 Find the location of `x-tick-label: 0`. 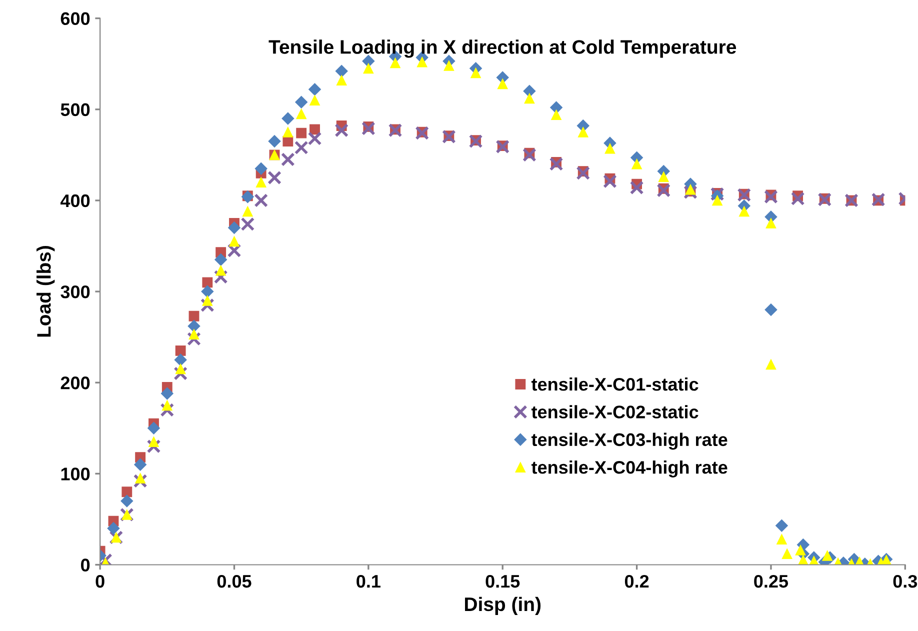

x-tick-label: 0 is located at coordinates (100, 581).